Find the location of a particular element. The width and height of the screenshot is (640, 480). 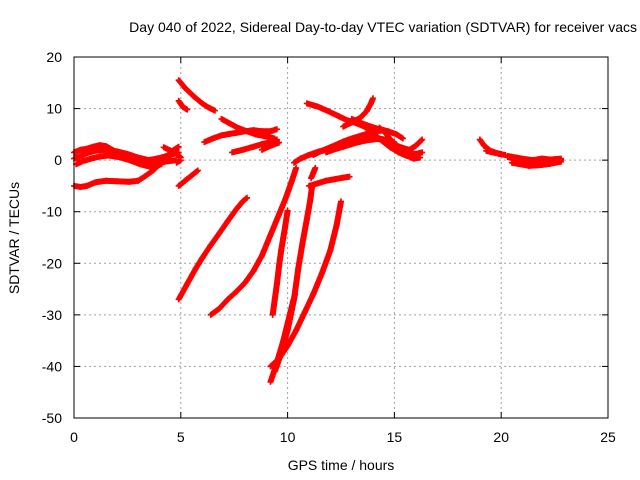

y-tick-label: -50 is located at coordinates (52, 418).